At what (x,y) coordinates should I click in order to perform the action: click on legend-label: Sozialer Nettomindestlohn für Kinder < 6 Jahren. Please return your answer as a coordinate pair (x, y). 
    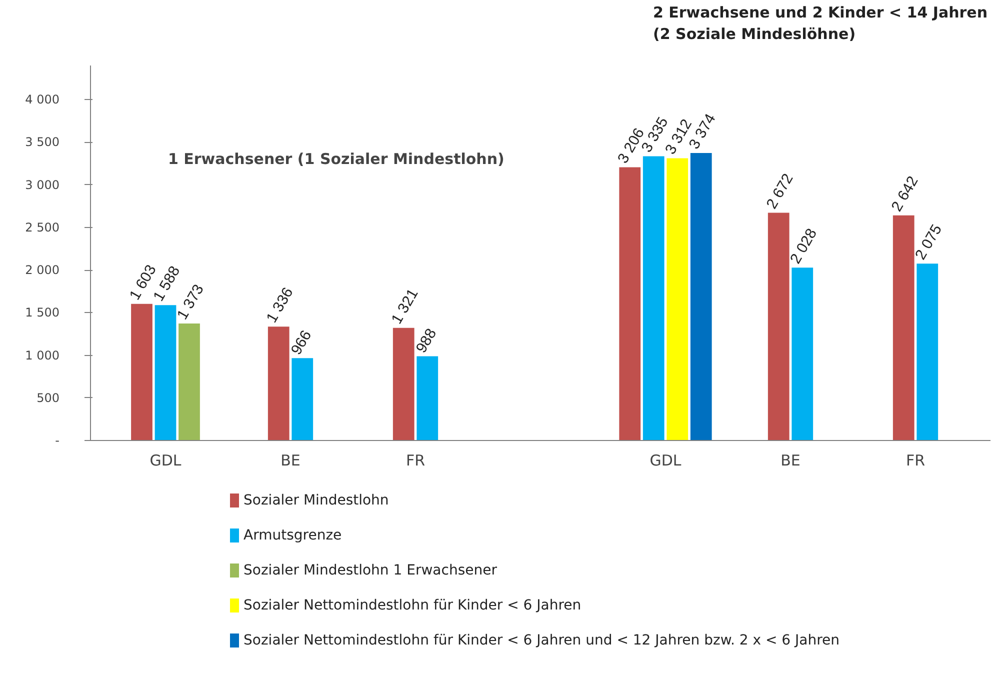
    Looking at the image, I should click on (413, 606).